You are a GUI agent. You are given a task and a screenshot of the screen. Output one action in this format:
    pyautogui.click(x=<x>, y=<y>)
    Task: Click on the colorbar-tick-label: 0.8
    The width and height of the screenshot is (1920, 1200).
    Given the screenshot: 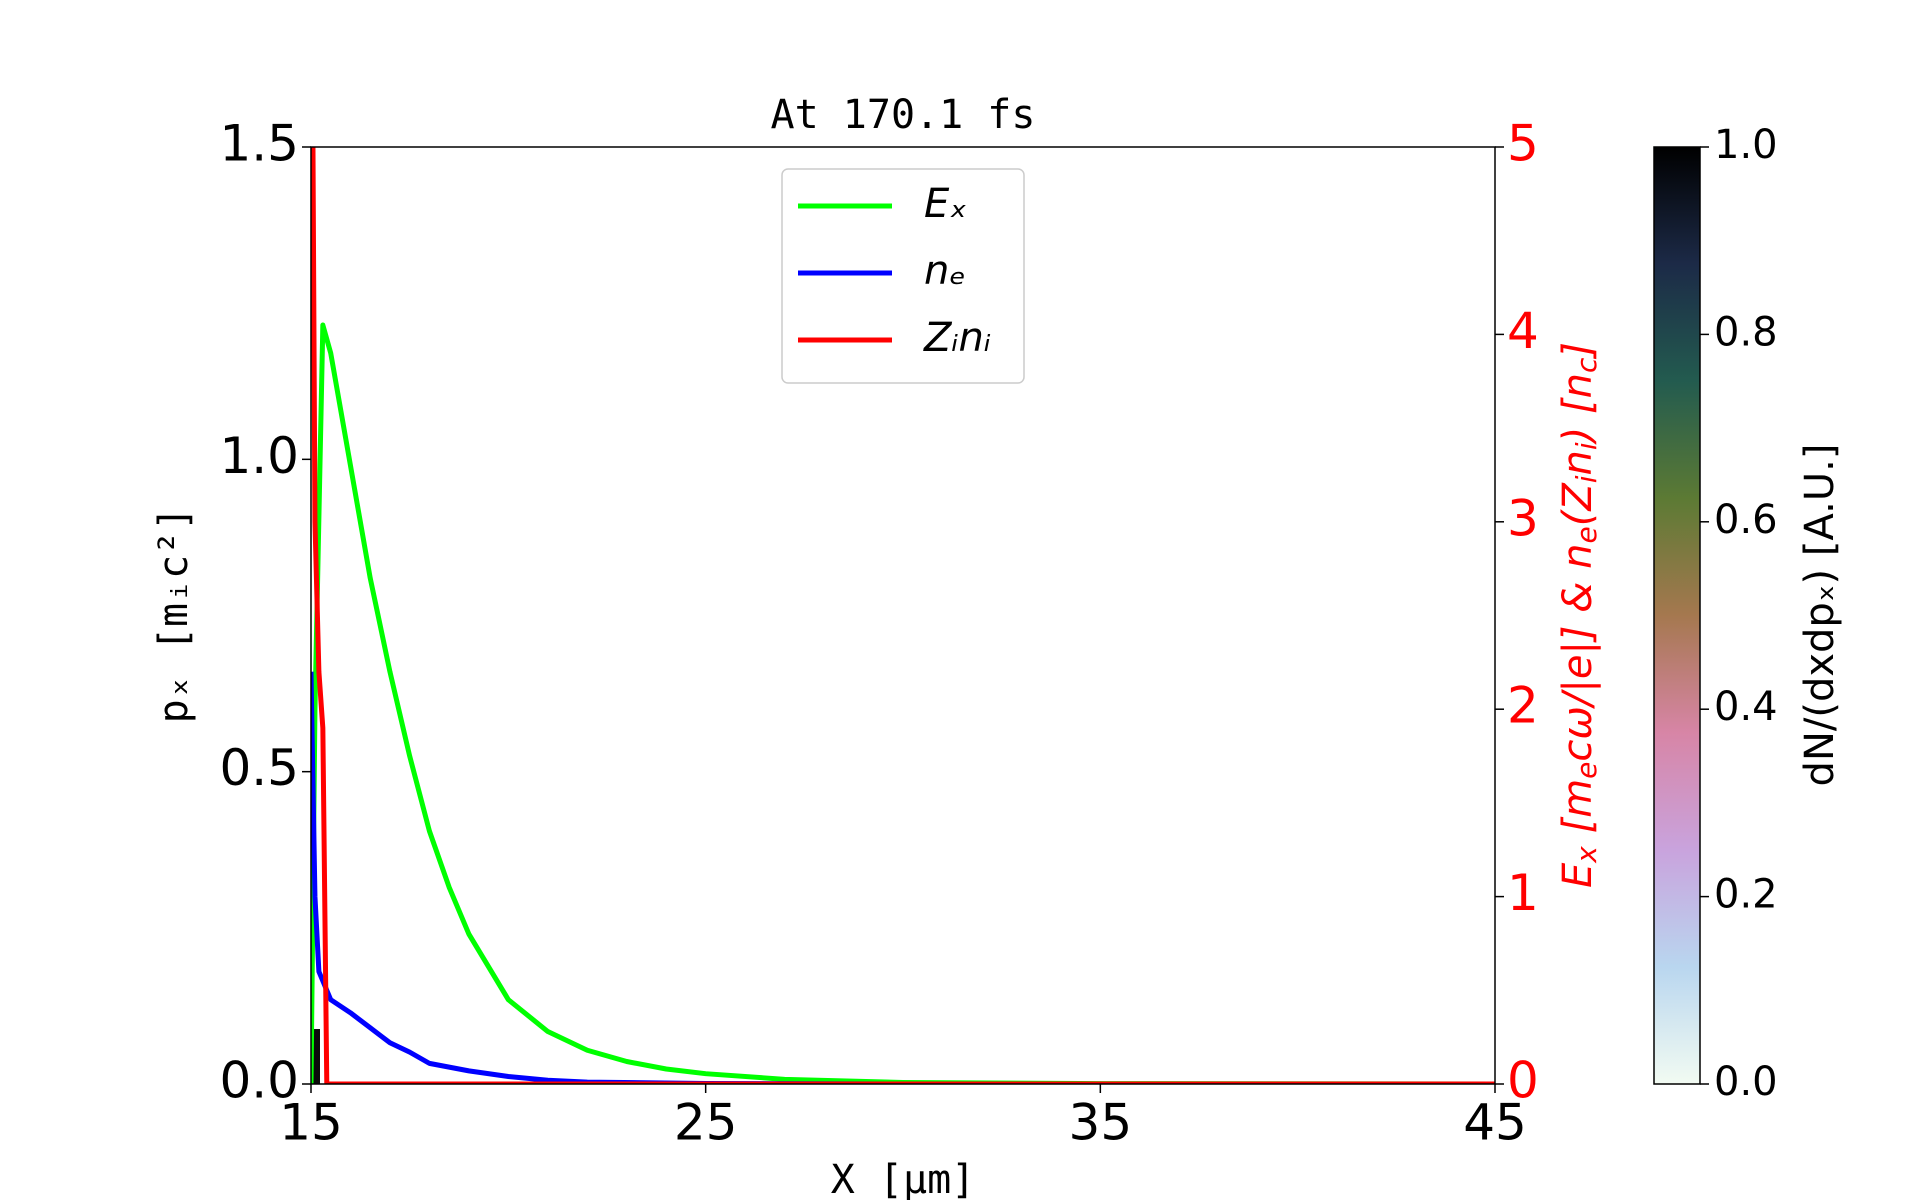 What is the action you would take?
    pyautogui.click(x=1746, y=332)
    